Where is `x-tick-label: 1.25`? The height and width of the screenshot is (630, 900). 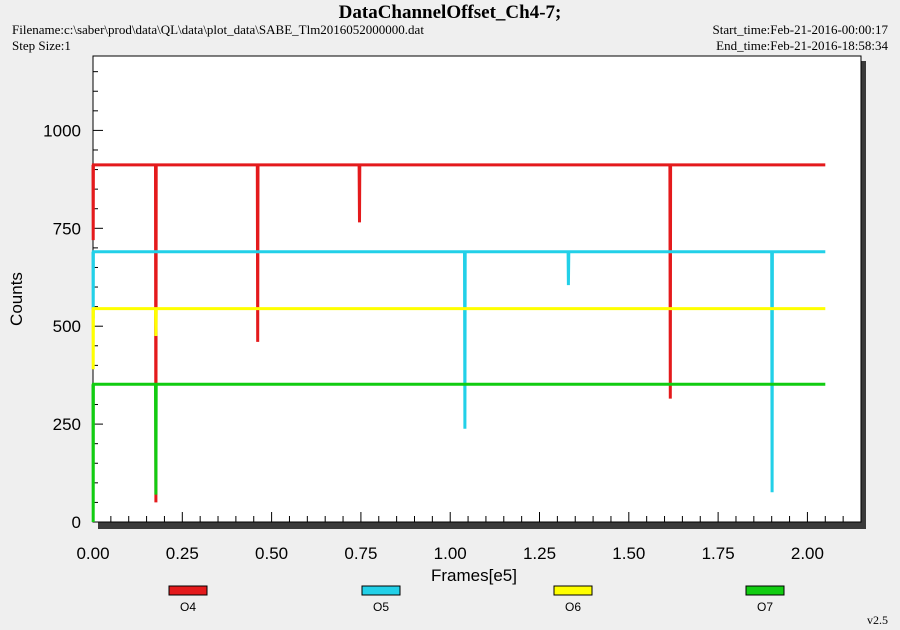
x-tick-label: 1.25 is located at coordinates (539, 553).